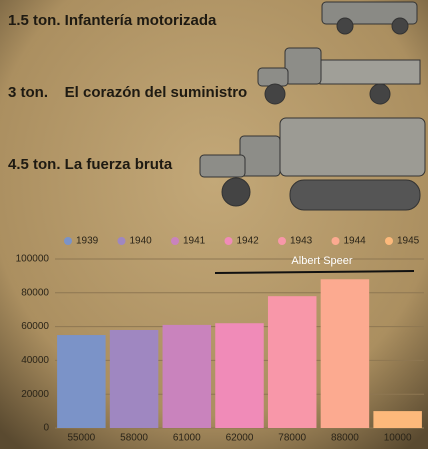 The image size is (428, 449). I want to click on truck-medium, so click(339, 76).